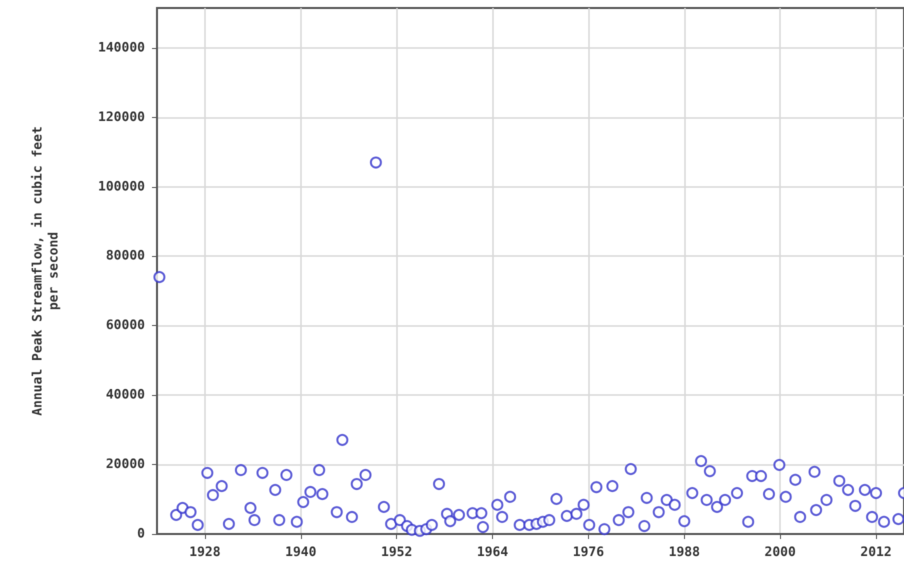 This screenshot has height=574, width=904. What do you see at coordinates (126, 256) in the screenshot?
I see `y-tick-label: 80000` at bounding box center [126, 256].